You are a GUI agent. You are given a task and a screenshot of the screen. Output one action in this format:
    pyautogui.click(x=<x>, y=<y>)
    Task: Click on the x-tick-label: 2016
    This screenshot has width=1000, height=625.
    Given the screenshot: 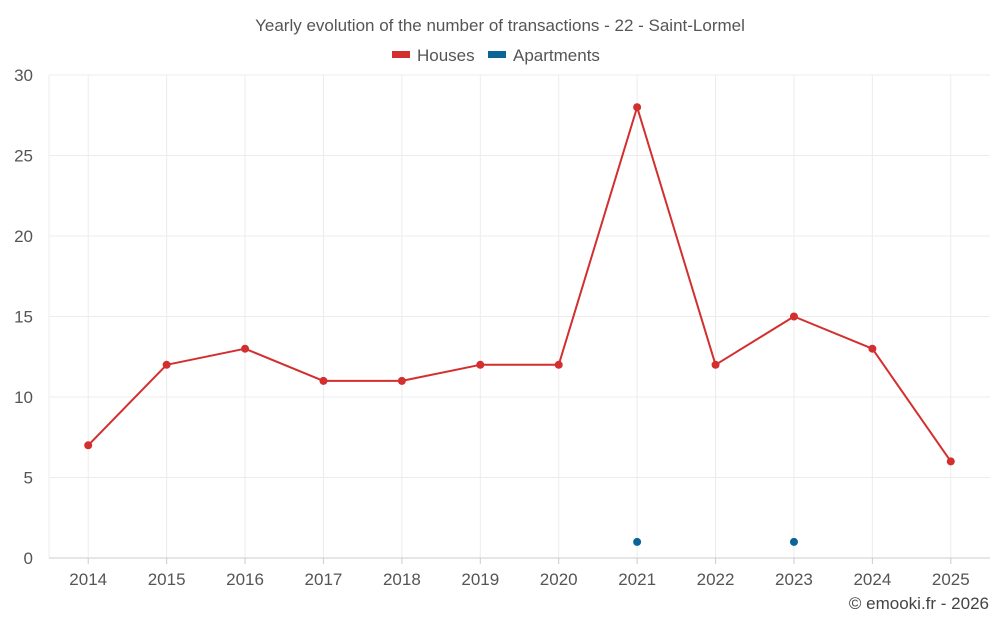 What is the action you would take?
    pyautogui.click(x=245, y=579)
    